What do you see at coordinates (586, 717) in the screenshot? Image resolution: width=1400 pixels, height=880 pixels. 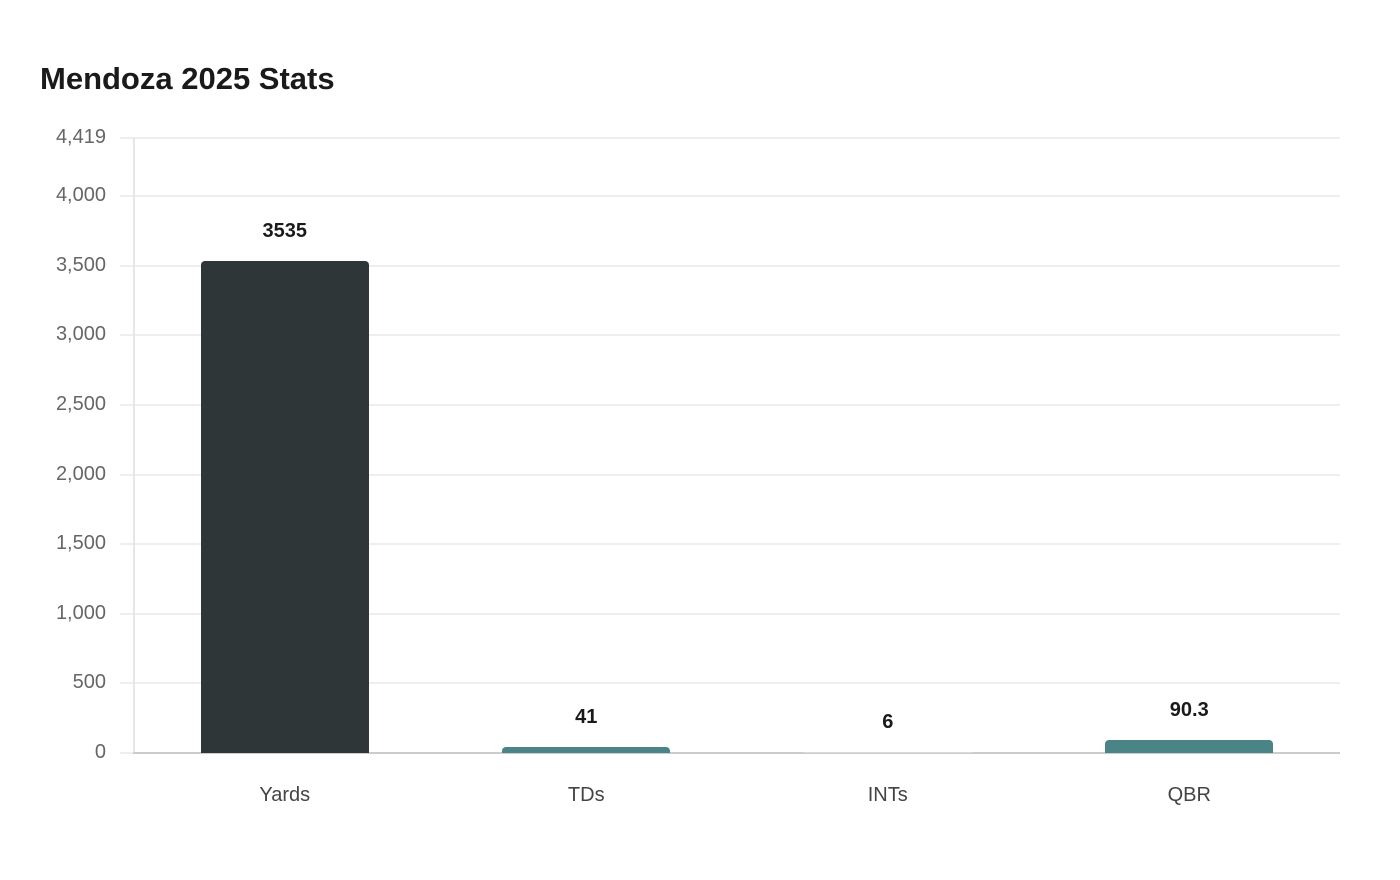 I see `bar-value-label: 41` at bounding box center [586, 717].